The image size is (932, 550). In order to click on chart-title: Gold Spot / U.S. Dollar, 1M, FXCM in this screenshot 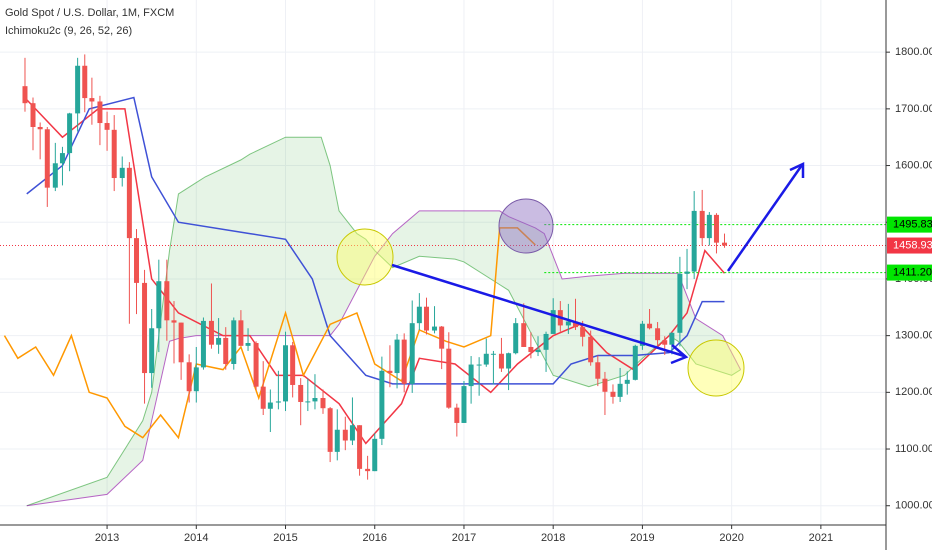, I will do `click(89, 13)`.